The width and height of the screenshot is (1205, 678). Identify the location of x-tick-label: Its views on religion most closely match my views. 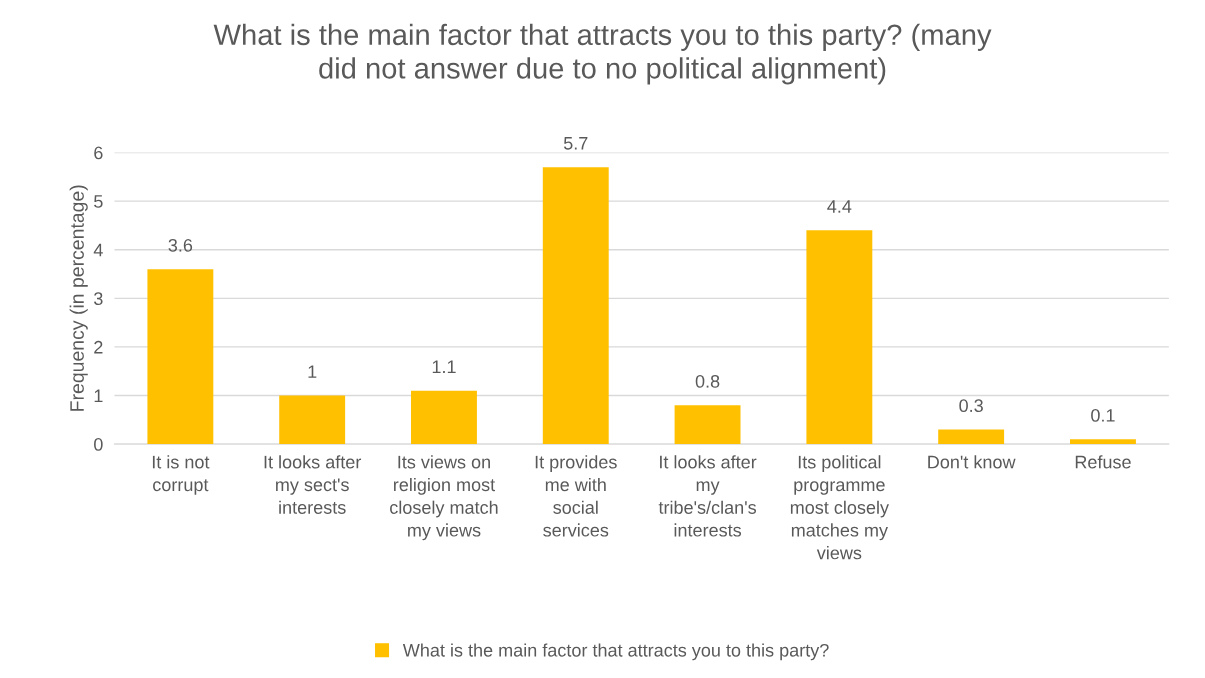
(444, 498).